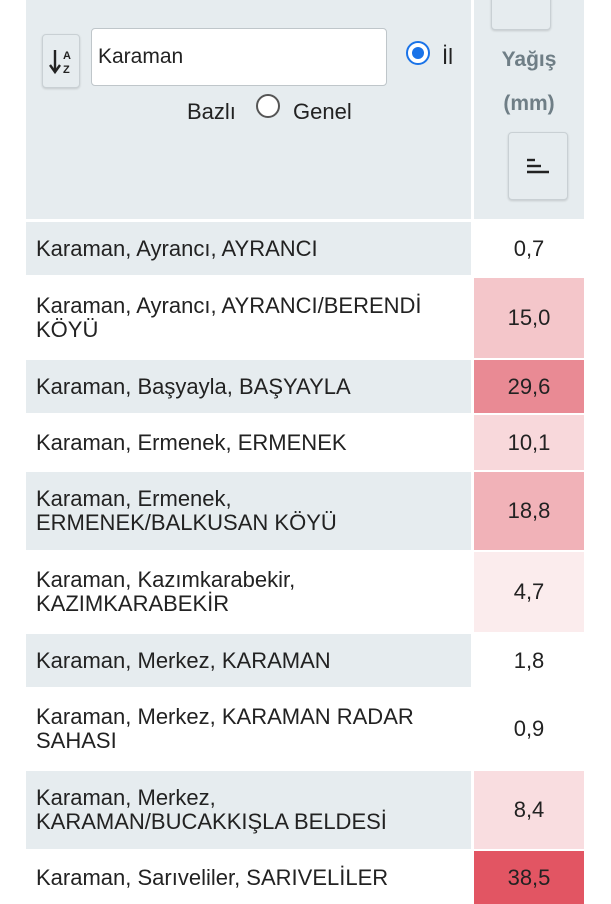 This screenshot has height=904, width=611. Describe the element at coordinates (248, 660) in the screenshot. I see `station-name: Karaman, Merkez, KARAMAN` at that location.